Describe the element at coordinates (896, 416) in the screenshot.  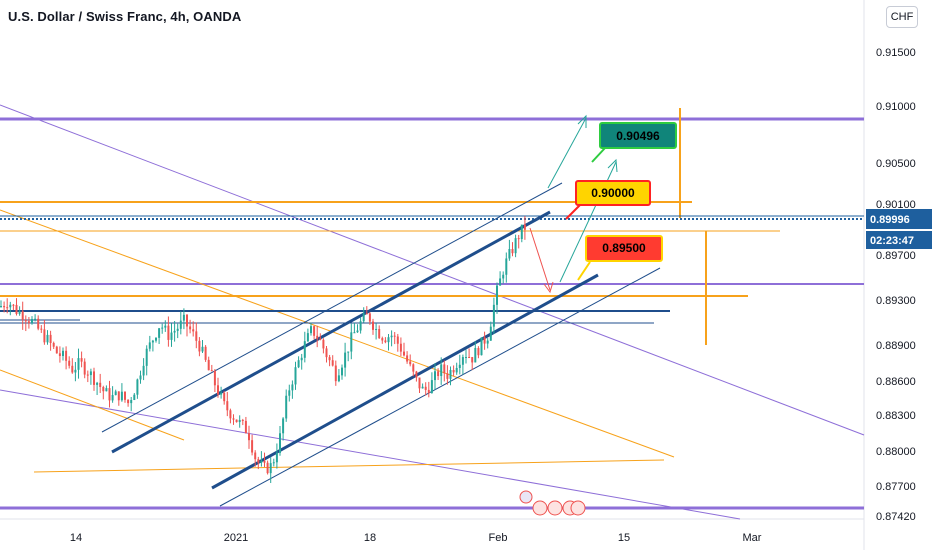
I see `price-tick-label: 0.88300` at that location.